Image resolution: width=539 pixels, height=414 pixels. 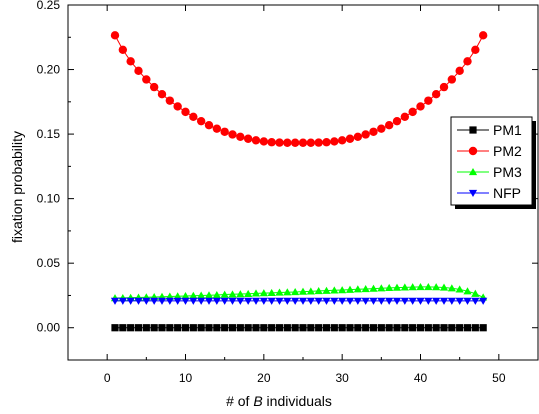 What do you see at coordinates (507, 193) in the screenshot?
I see `legend-label: NFP` at bounding box center [507, 193].